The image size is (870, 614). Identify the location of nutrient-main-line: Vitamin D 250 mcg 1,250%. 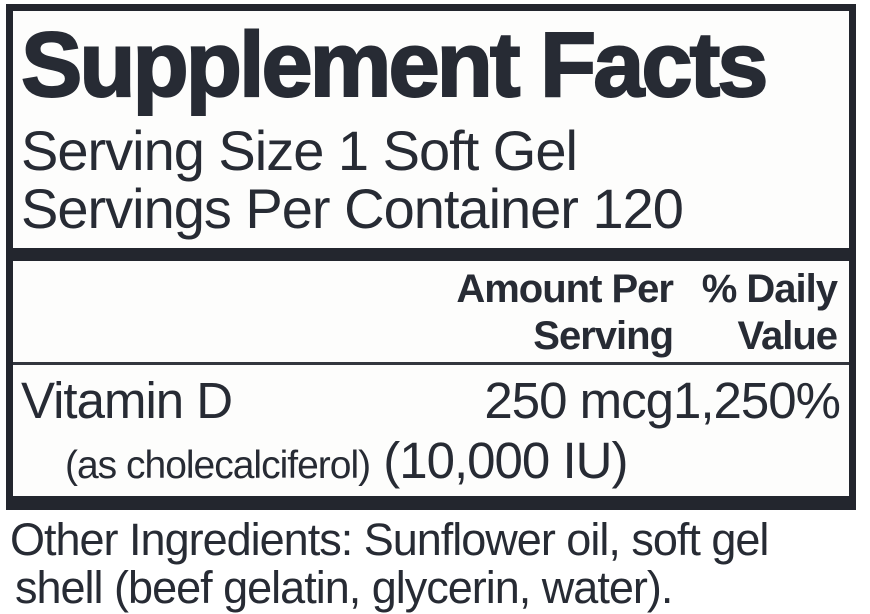
(431, 400).